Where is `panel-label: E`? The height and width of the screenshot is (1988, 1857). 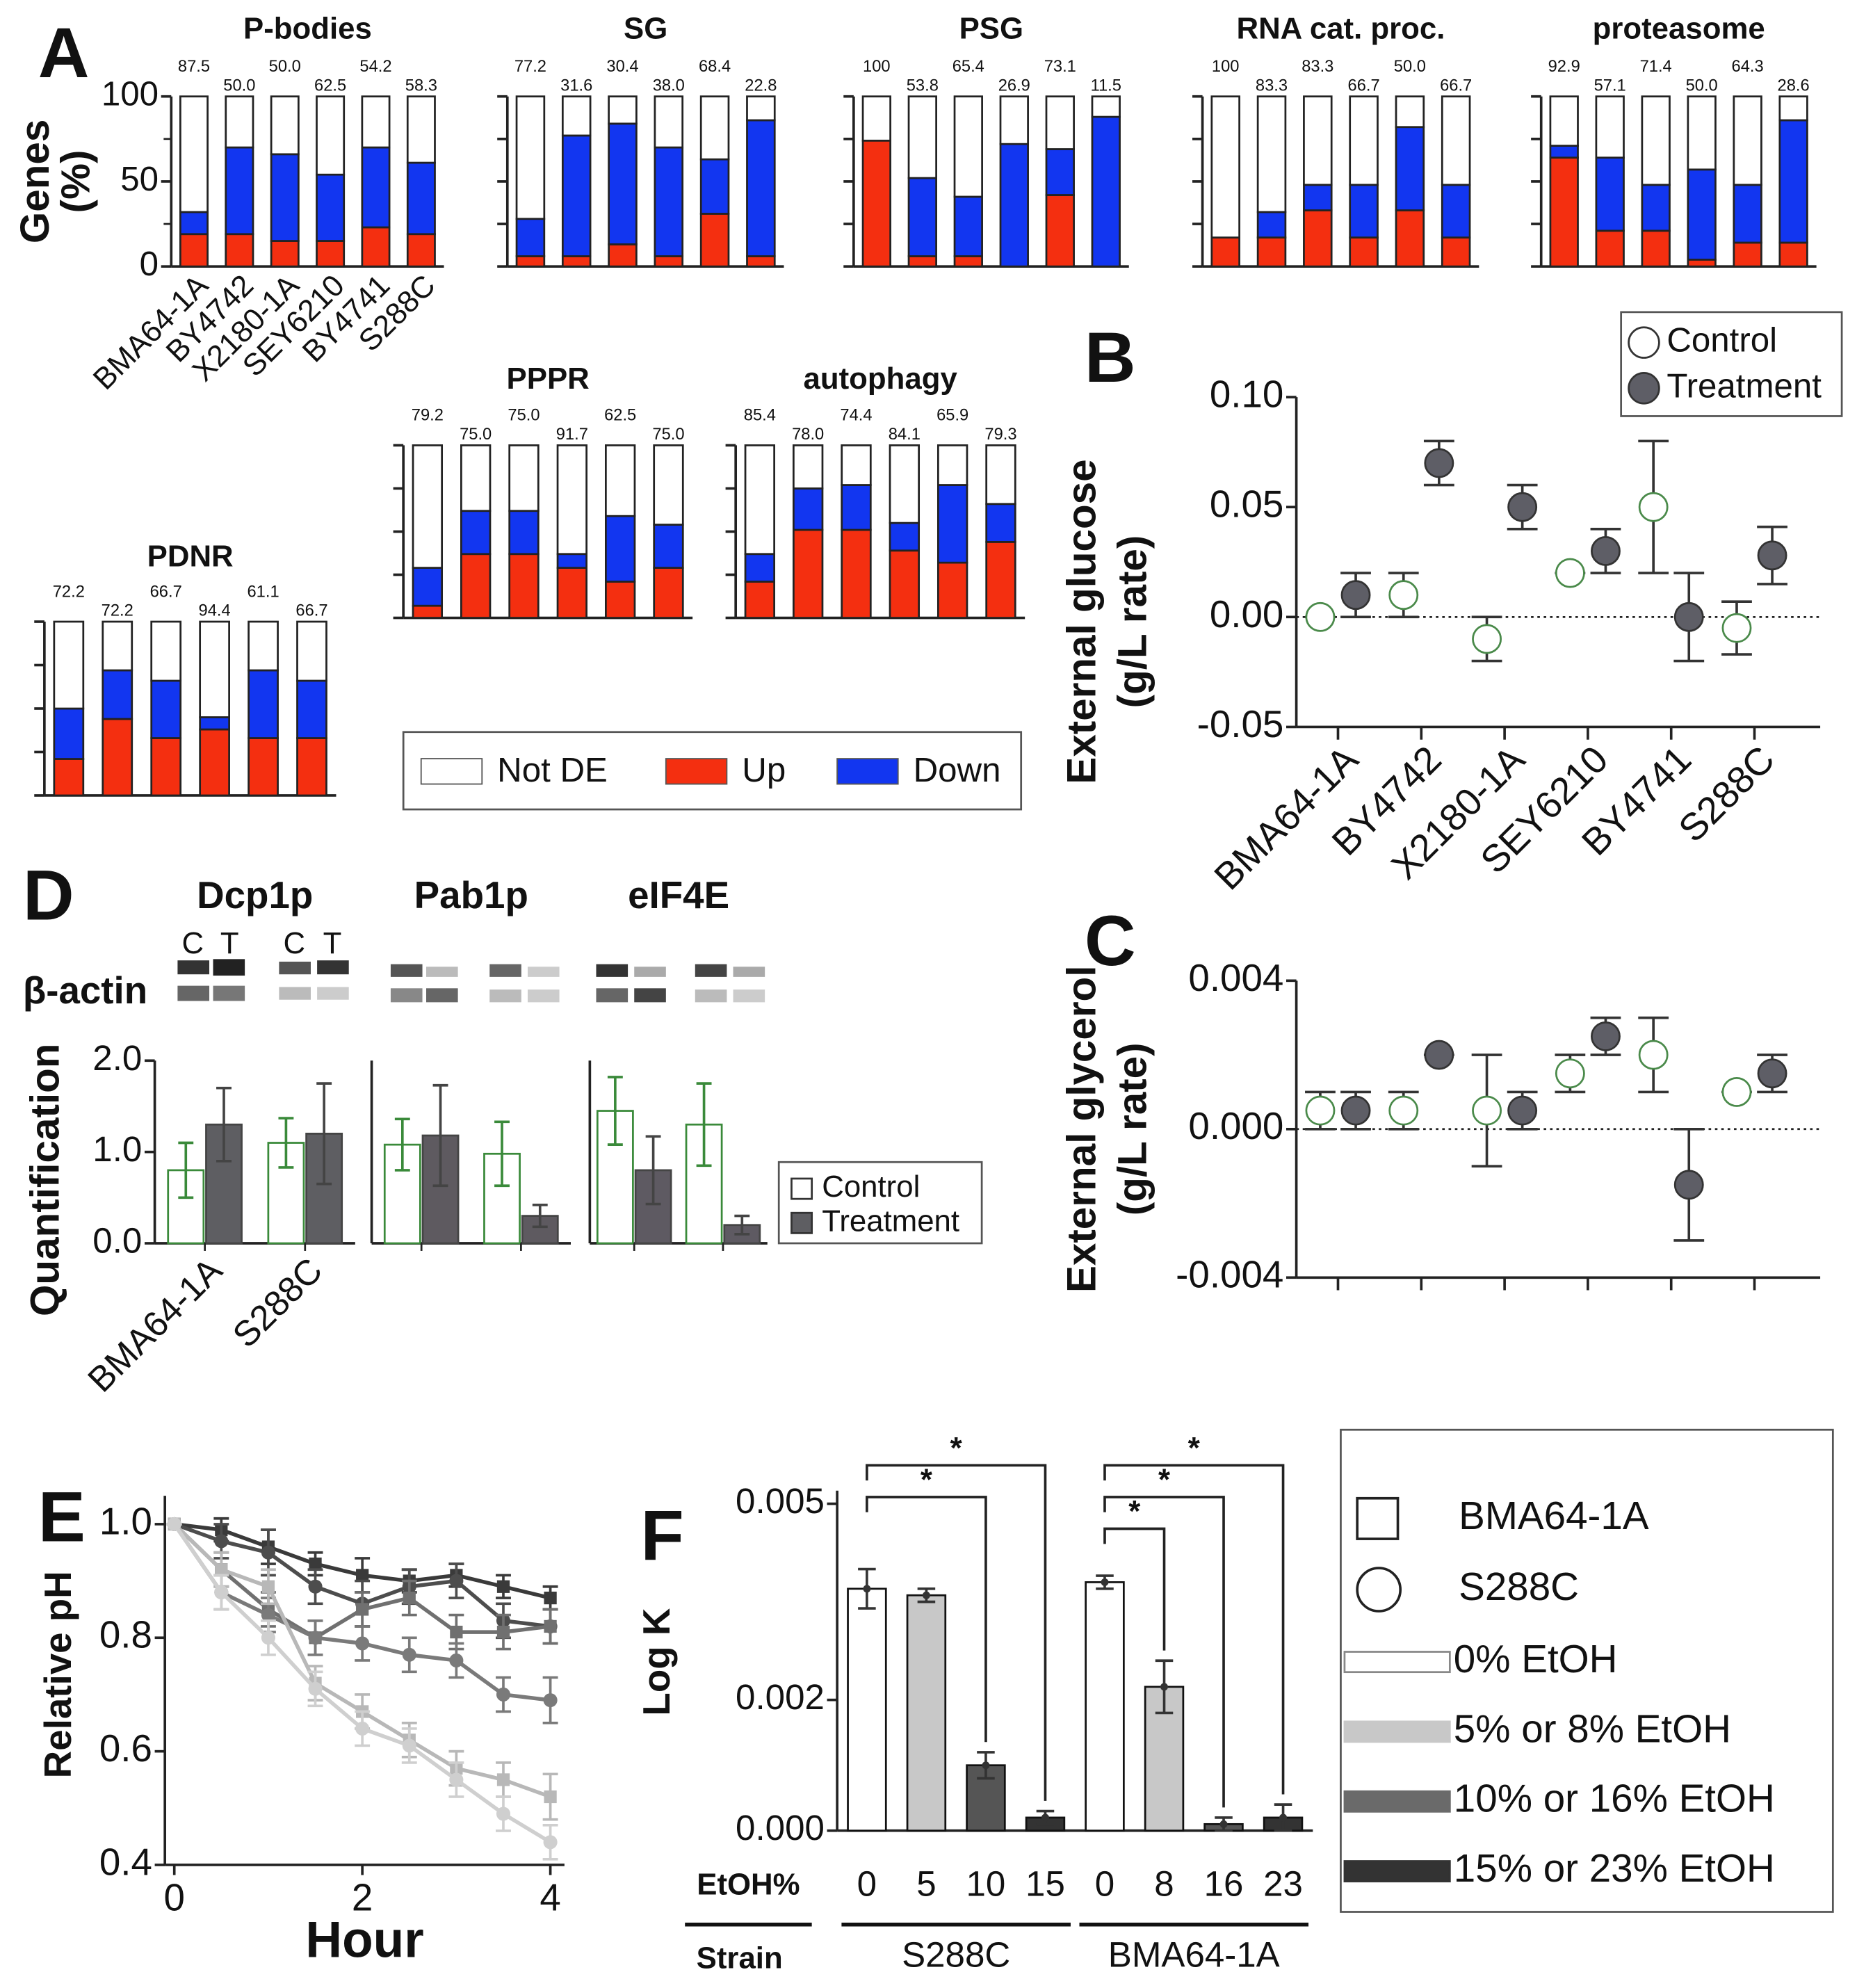
panel-label: E is located at coordinates (62, 1517).